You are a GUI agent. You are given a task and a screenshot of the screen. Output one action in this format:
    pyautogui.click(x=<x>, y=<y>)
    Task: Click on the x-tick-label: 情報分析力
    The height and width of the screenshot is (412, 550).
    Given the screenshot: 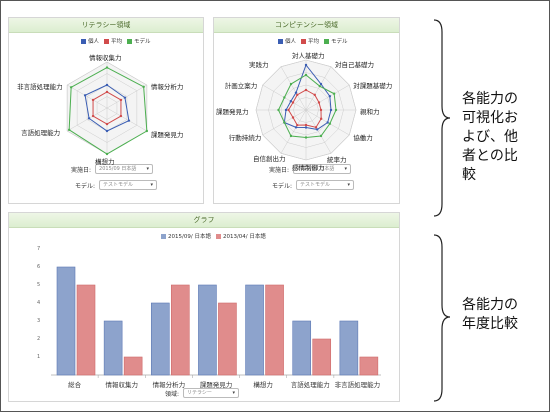 What is the action you would take?
    pyautogui.click(x=169, y=385)
    